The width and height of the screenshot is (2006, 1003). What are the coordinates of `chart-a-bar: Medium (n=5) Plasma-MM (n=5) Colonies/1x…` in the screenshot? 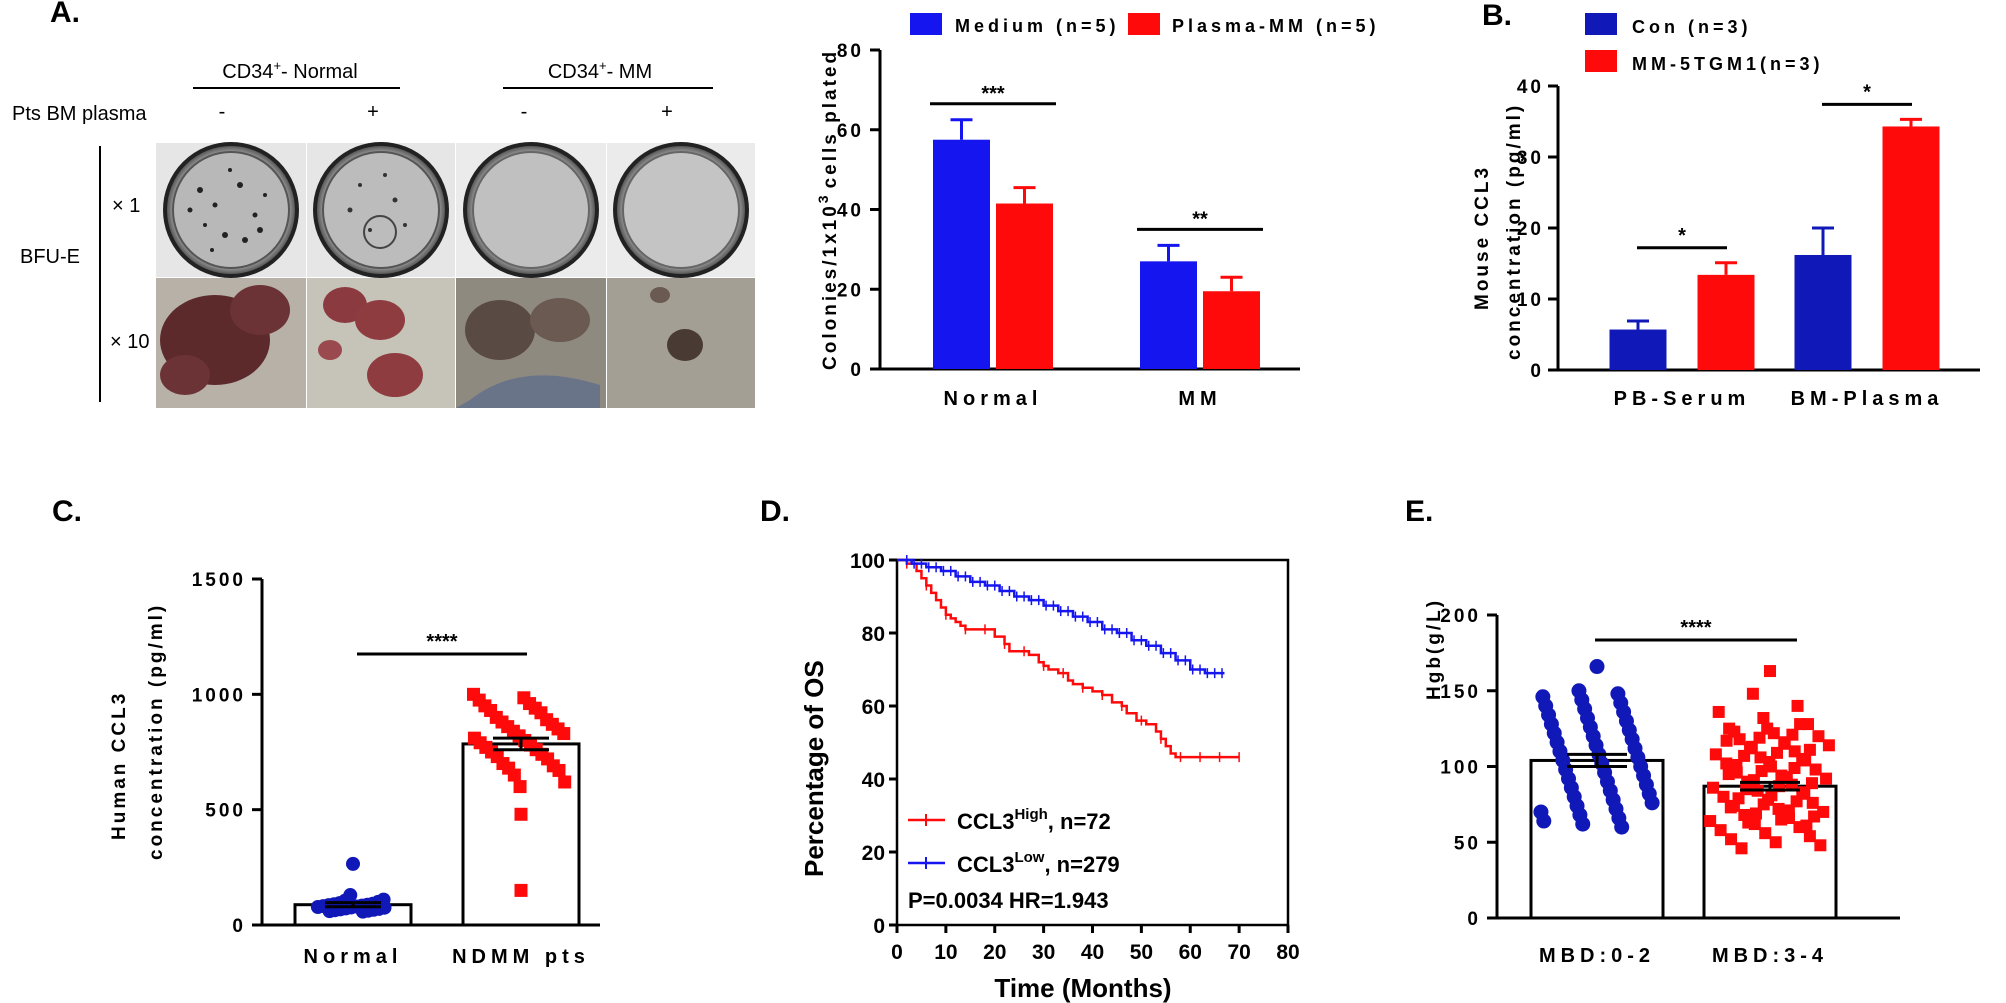 It's located at (1095, 211).